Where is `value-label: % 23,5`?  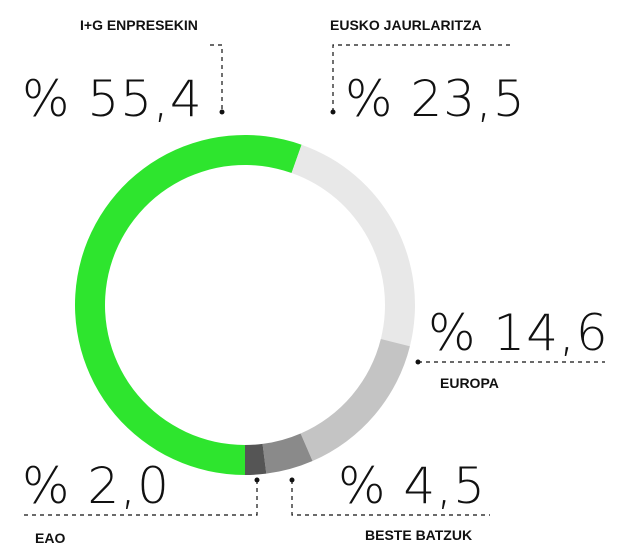 value-label: % 23,5 is located at coordinates (435, 99).